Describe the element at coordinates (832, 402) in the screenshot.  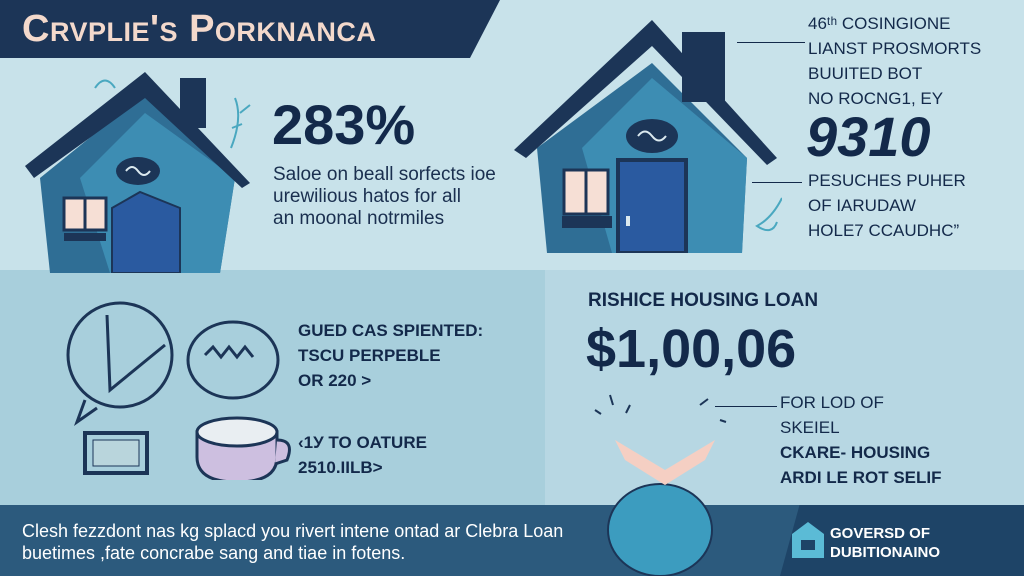
I see `text-line: FOR LOD OF` at that location.